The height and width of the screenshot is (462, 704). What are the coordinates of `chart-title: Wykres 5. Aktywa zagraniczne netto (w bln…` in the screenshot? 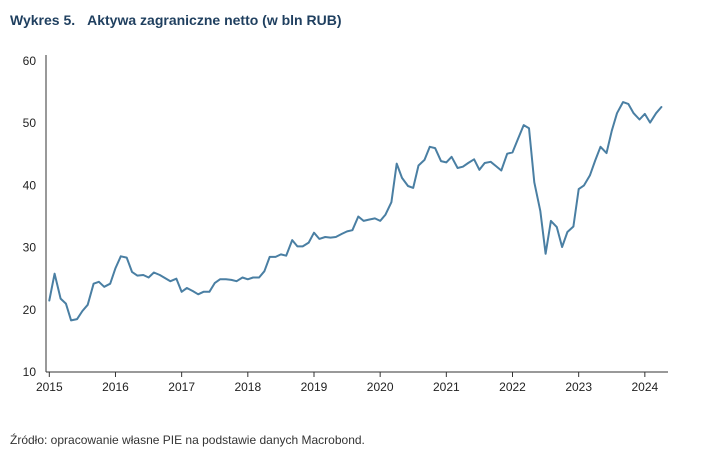 It's located at (175, 20).